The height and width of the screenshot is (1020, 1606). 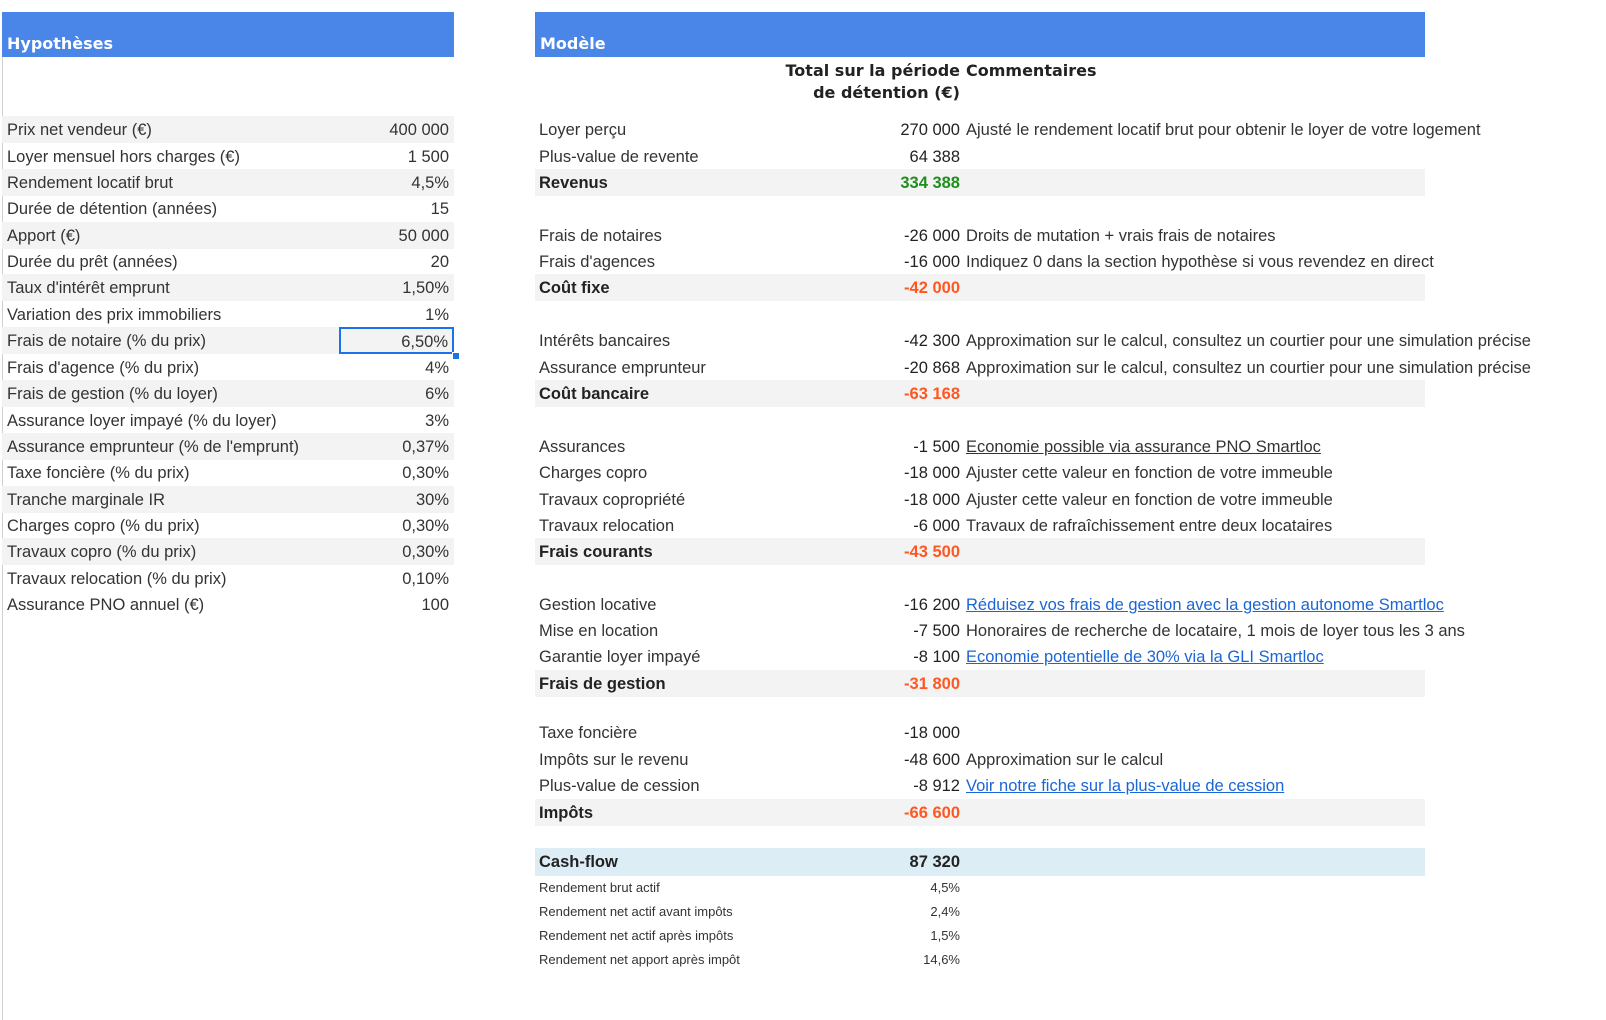 What do you see at coordinates (456, 356) in the screenshot?
I see `fill-handle` at bounding box center [456, 356].